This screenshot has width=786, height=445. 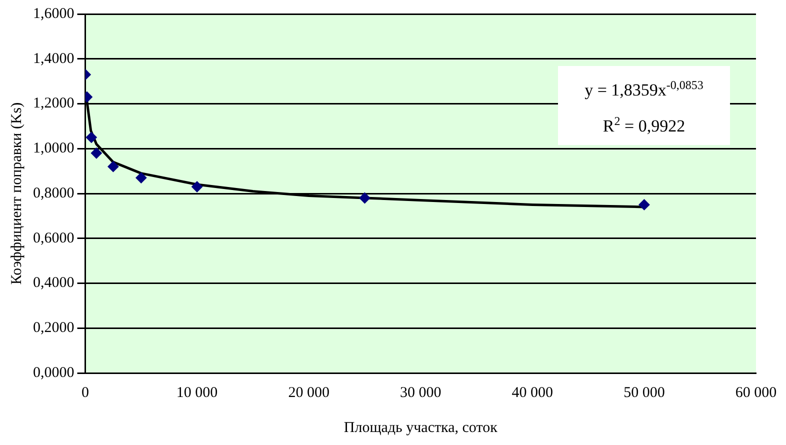 What do you see at coordinates (53, 372) in the screenshot?
I see `y-tick-label: 0,0000` at bounding box center [53, 372].